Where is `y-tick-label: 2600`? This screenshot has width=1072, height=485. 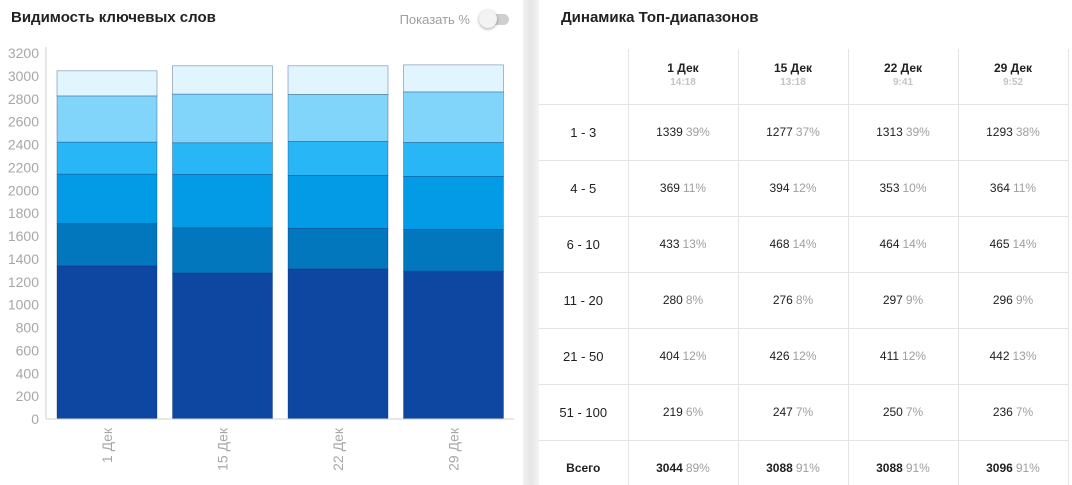 y-tick-label: 2600 is located at coordinates (23, 122).